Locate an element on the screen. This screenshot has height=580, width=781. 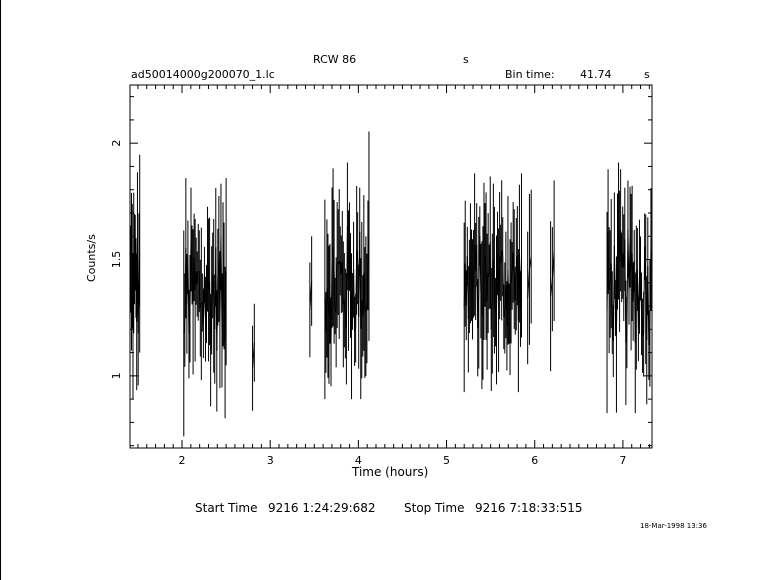
start-time-value: 9216 1:24:29:682 is located at coordinates (322, 508).